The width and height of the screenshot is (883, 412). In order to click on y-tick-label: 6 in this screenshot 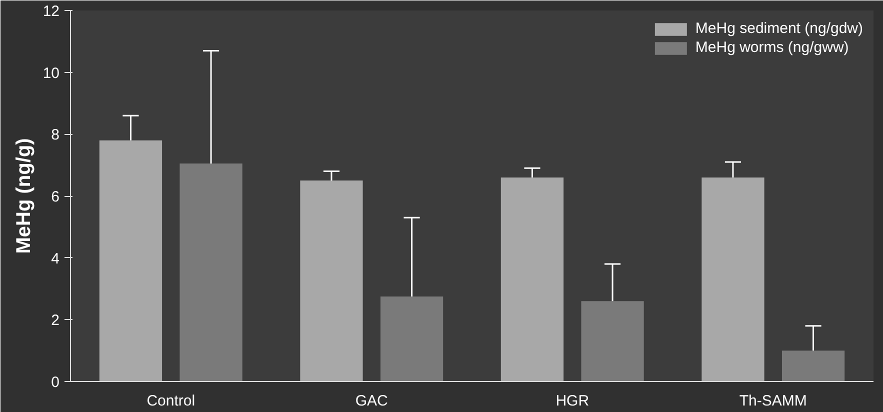, I will do `click(55, 197)`.